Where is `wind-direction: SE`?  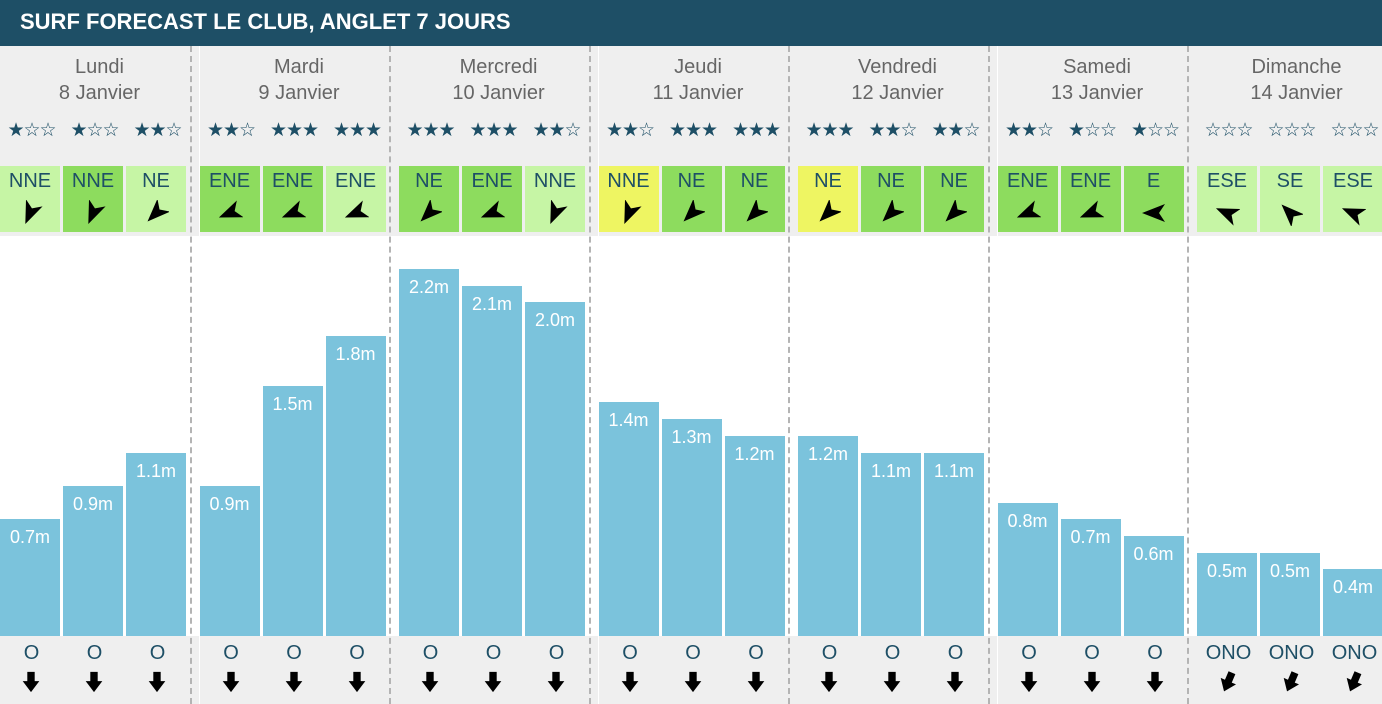
wind-direction: SE is located at coordinates (1290, 181).